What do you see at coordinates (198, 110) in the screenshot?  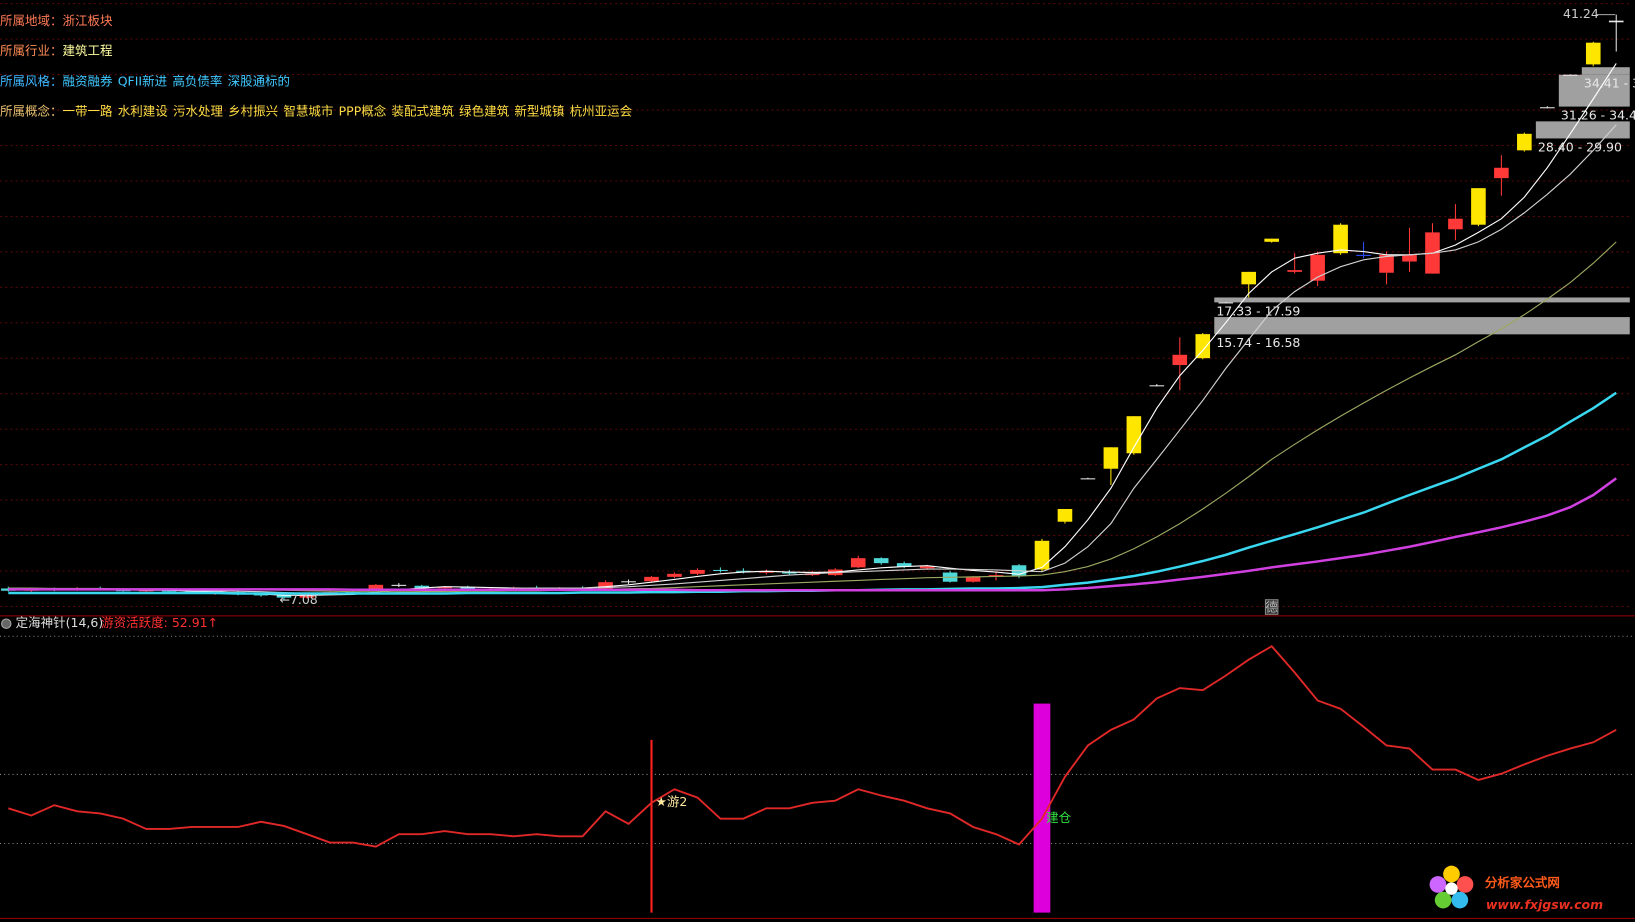 I see `info-item: 污水处理` at bounding box center [198, 110].